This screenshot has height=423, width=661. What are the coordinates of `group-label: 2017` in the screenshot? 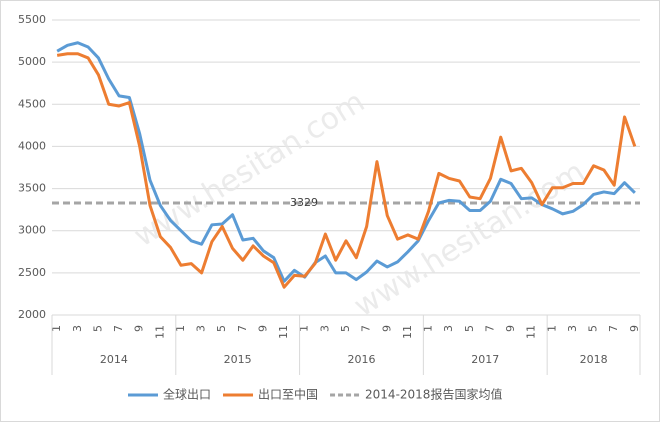 It's located at (485, 359).